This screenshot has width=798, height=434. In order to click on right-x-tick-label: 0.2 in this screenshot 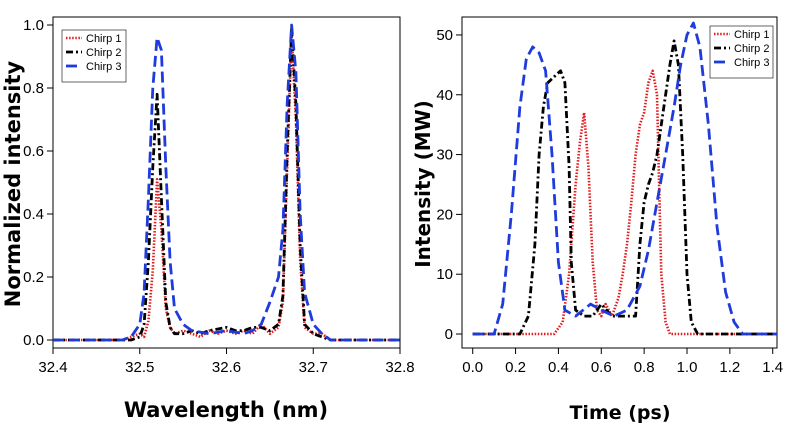, I will do `click(515, 367)`.